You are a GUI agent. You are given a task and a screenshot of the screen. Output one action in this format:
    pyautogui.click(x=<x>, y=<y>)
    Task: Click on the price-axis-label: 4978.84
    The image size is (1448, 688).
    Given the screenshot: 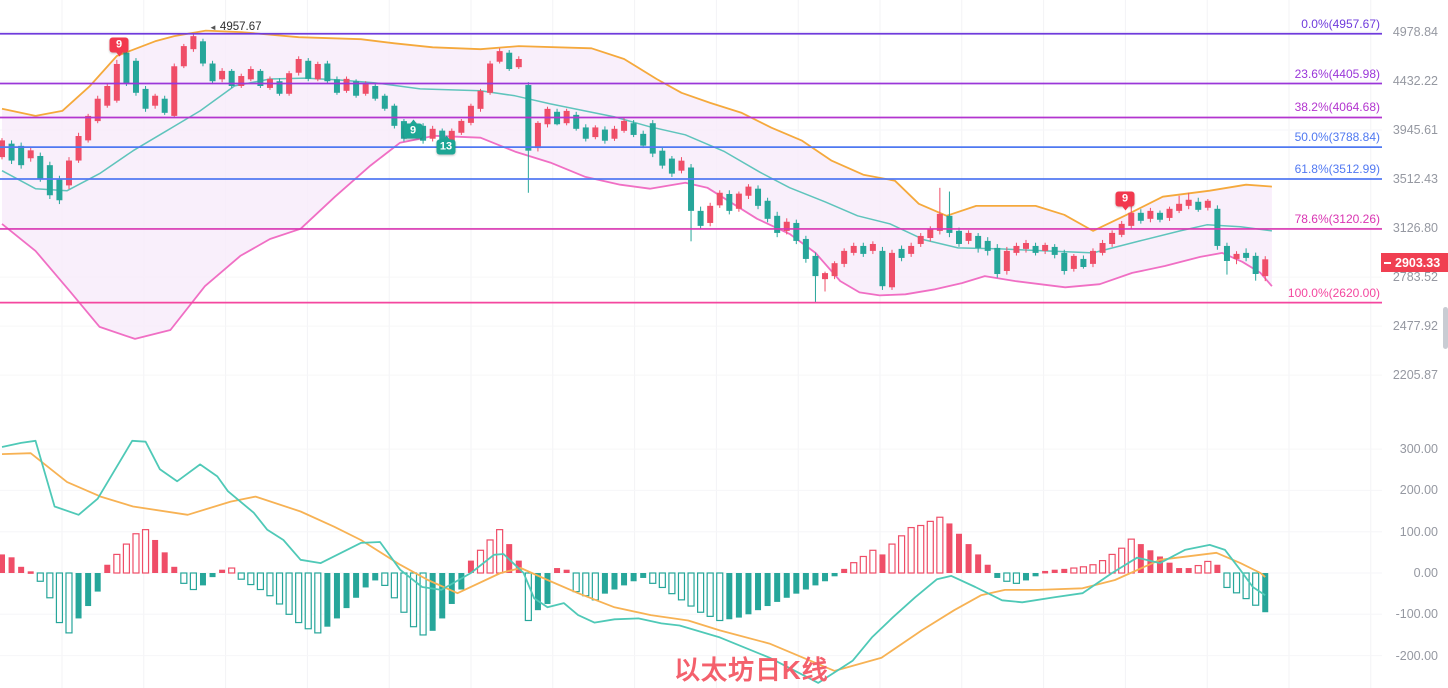 What is the action you would take?
    pyautogui.click(x=1415, y=31)
    